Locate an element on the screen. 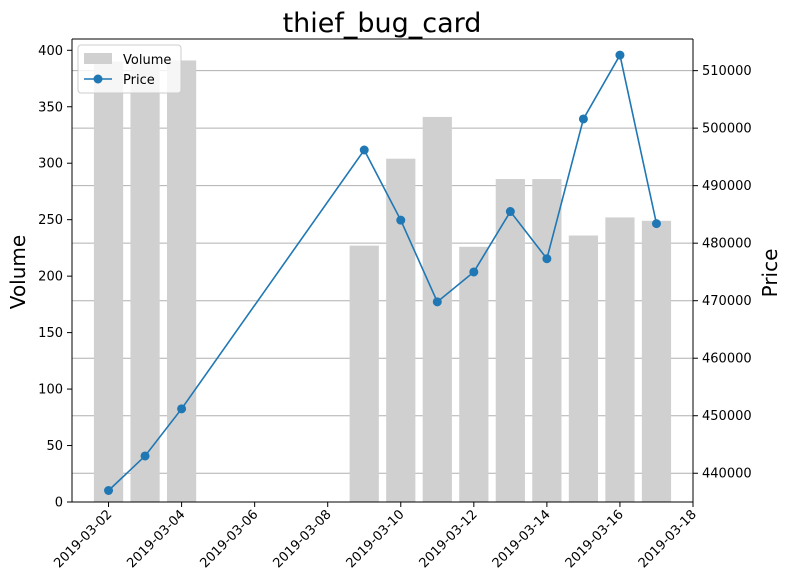  y-left-tick-label: 150 is located at coordinates (50, 333).